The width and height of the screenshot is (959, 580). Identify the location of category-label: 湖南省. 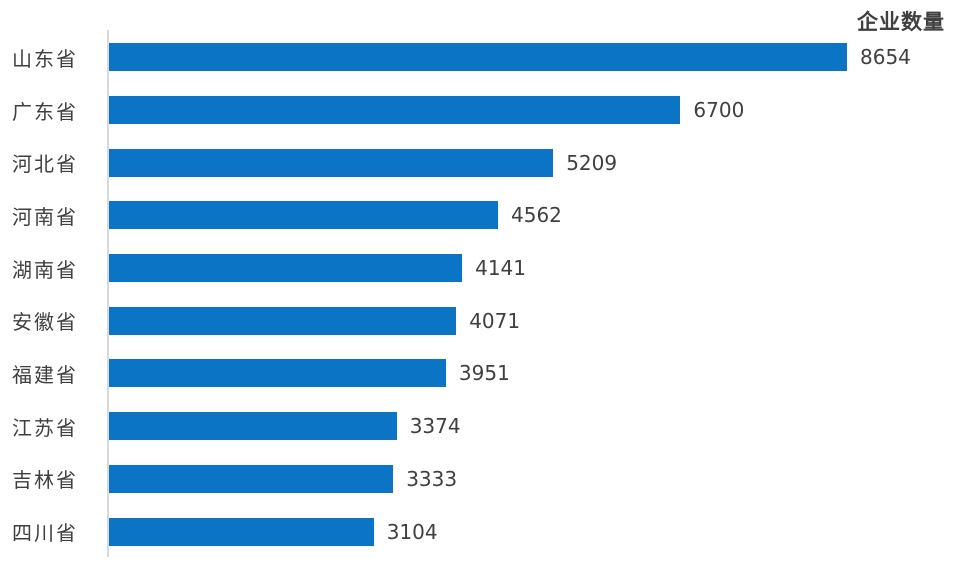
(45, 269).